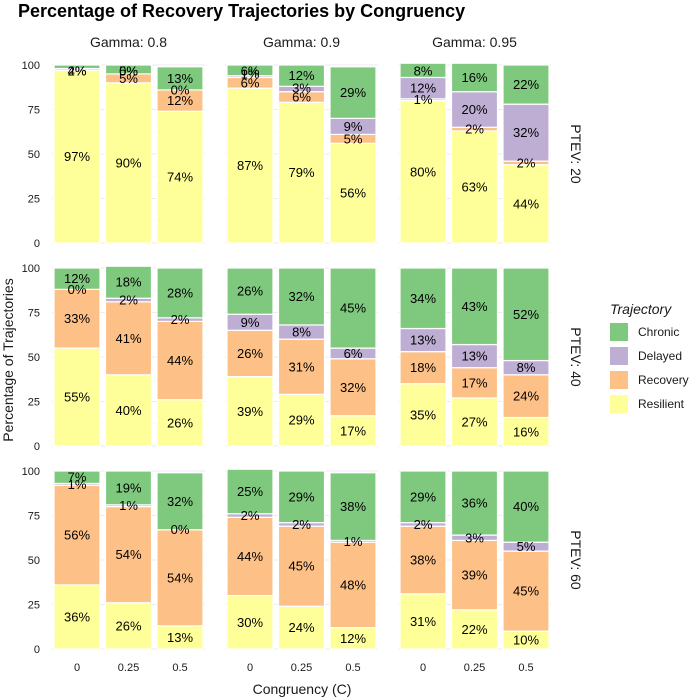 Image resolution: width=700 pixels, height=700 pixels. I want to click on facet-panel: 87%6%1%6%79%6%3%12%56%5%9%29%, so click(301, 154).